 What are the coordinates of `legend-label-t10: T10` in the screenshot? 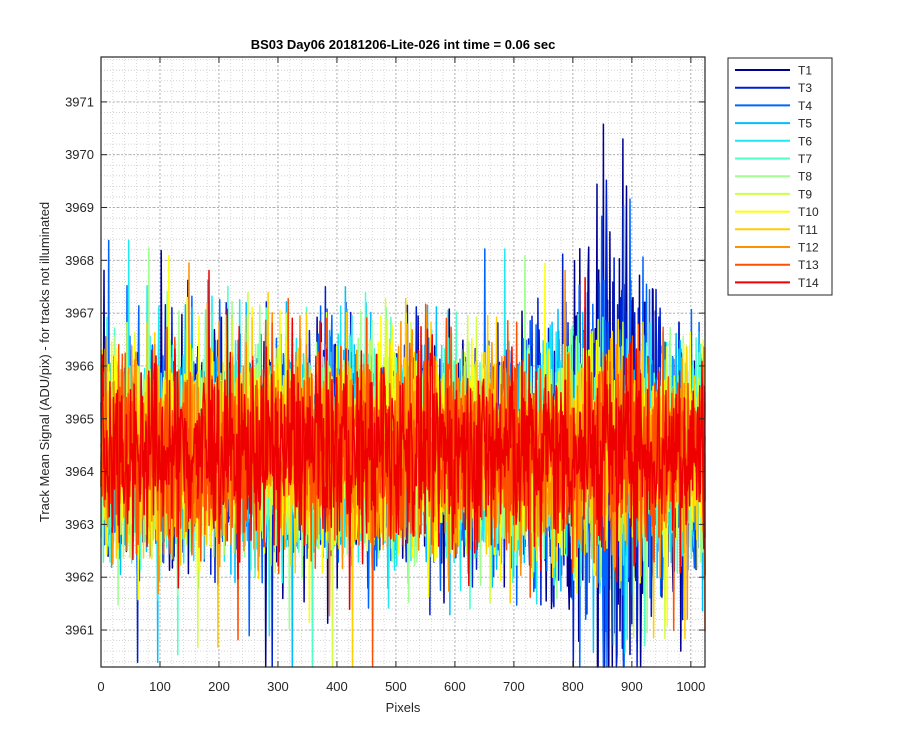 It's located at (808, 212).